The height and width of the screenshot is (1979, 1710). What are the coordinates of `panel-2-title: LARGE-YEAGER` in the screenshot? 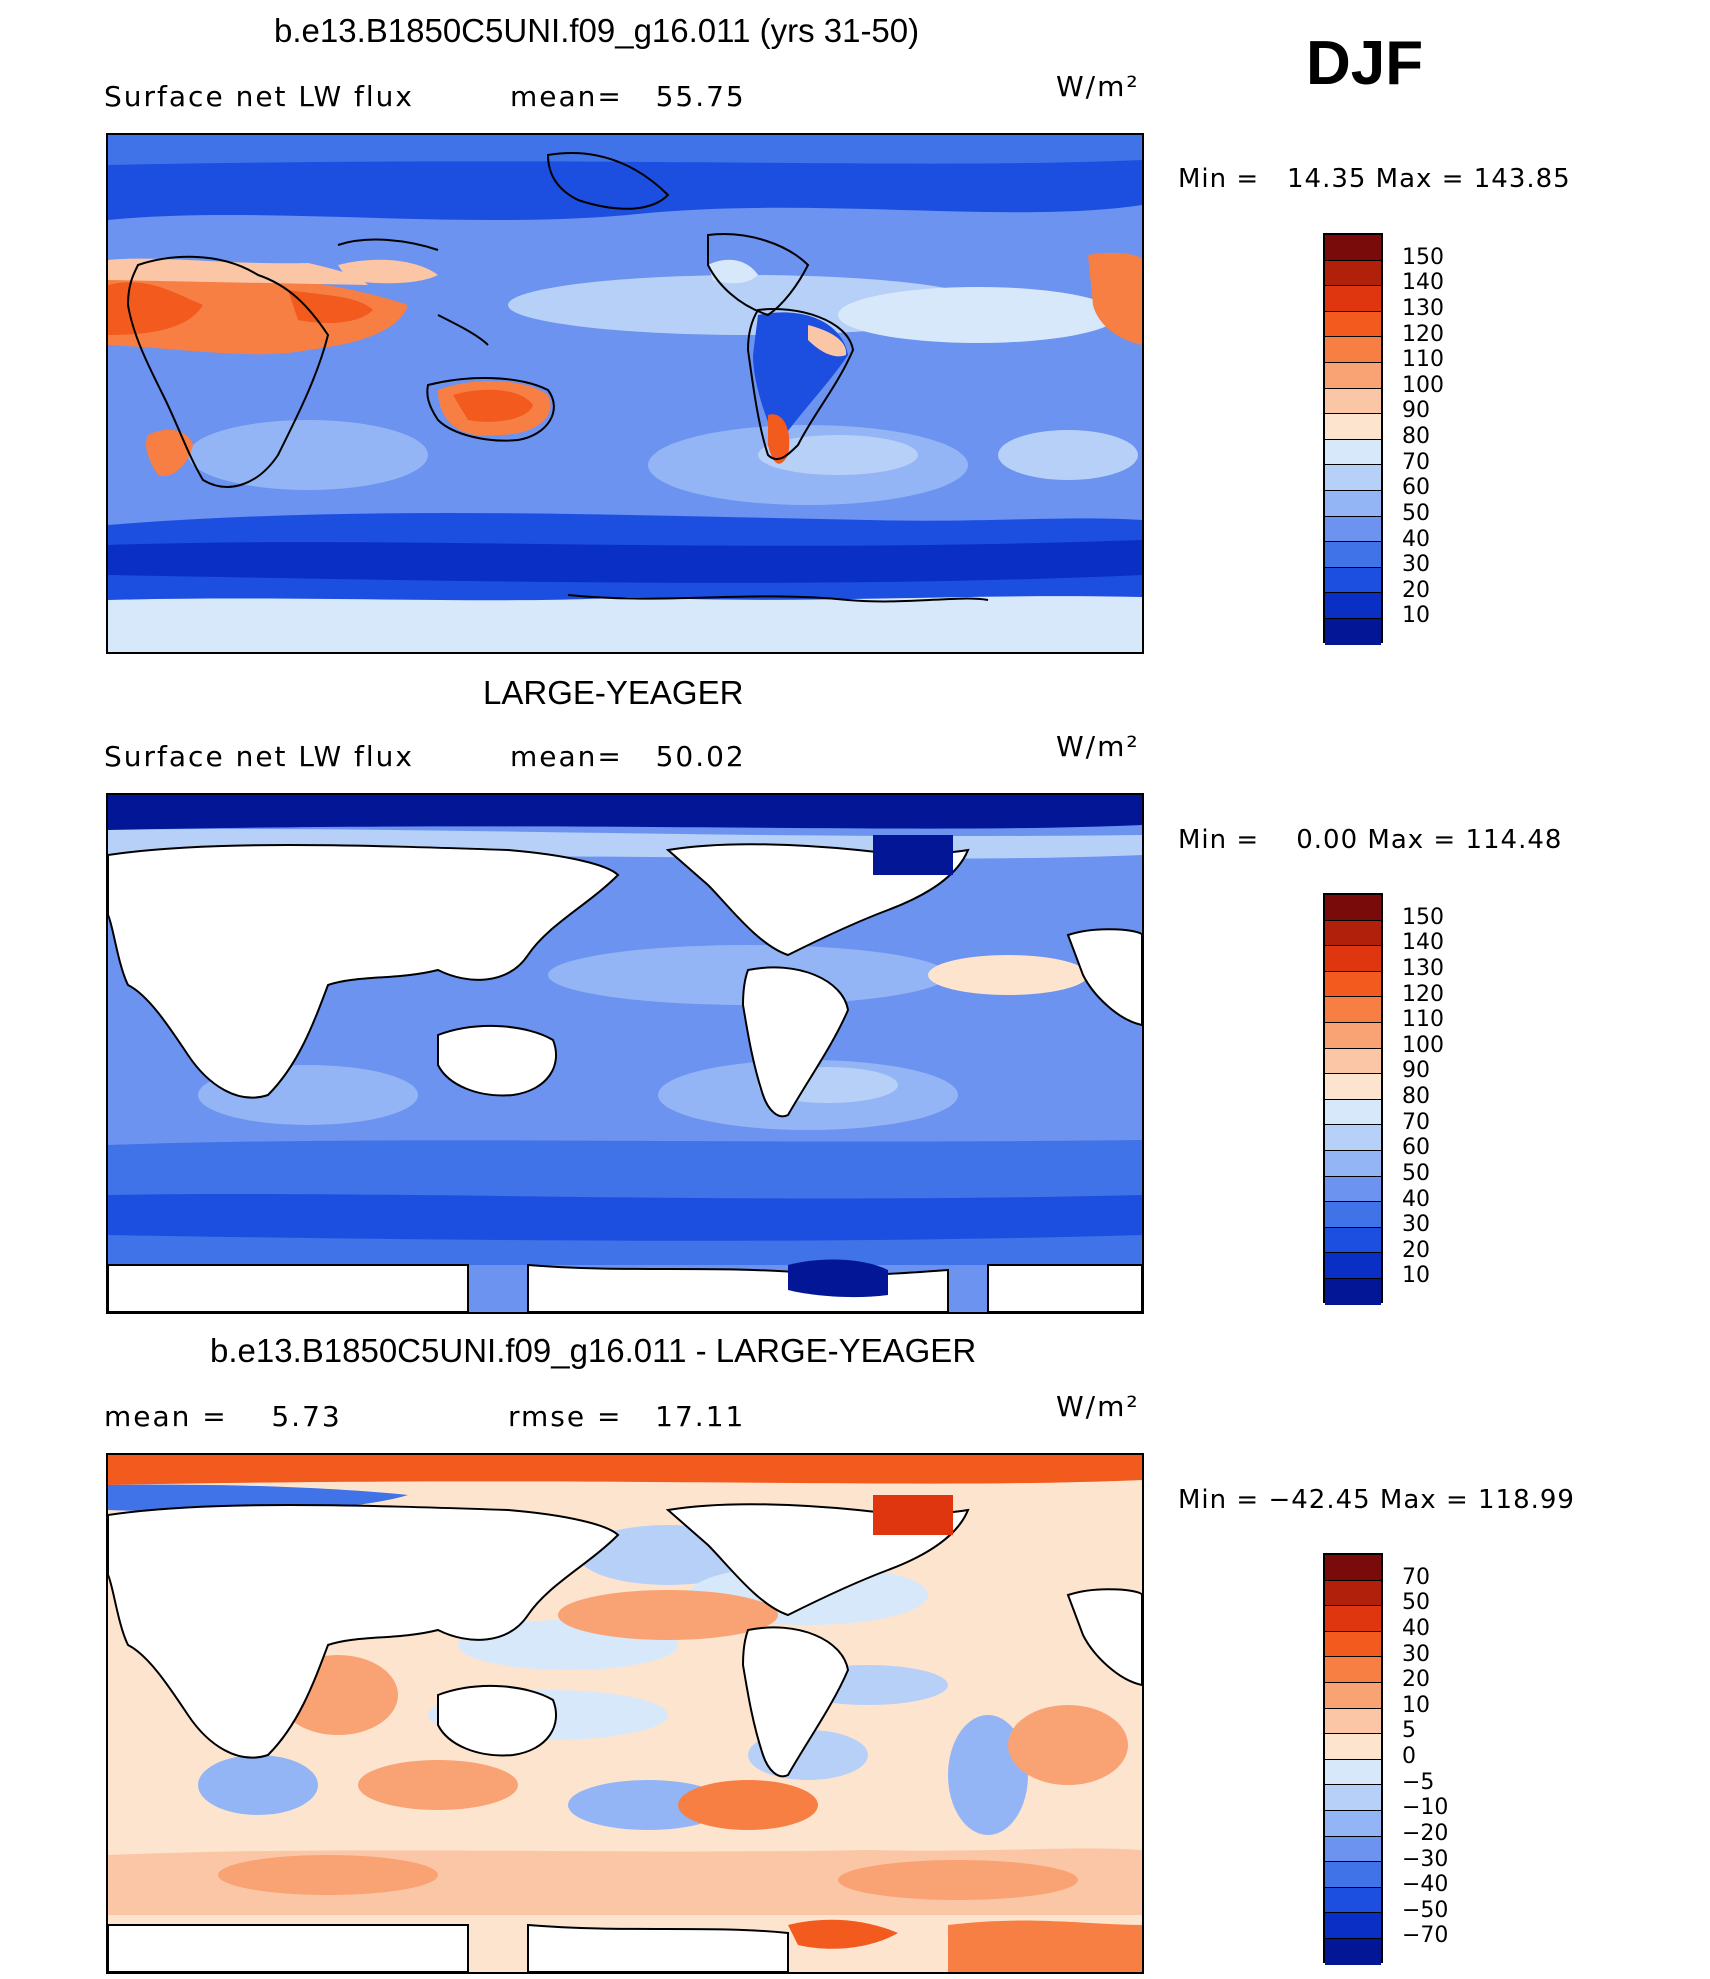 It's located at (613, 692).